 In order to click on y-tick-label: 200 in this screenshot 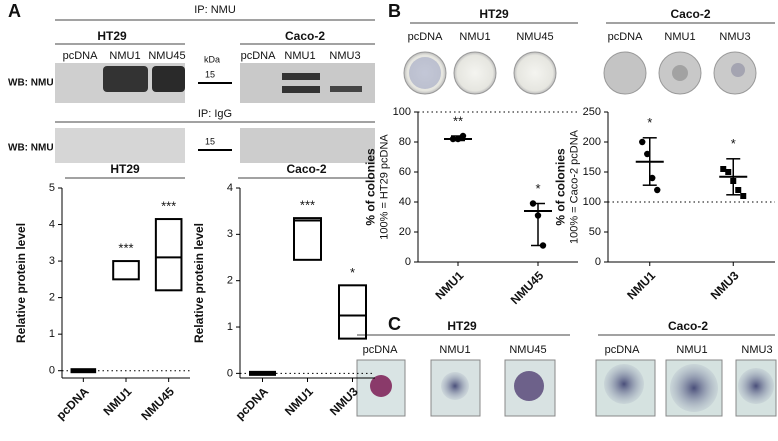, I will do `click(592, 142)`.